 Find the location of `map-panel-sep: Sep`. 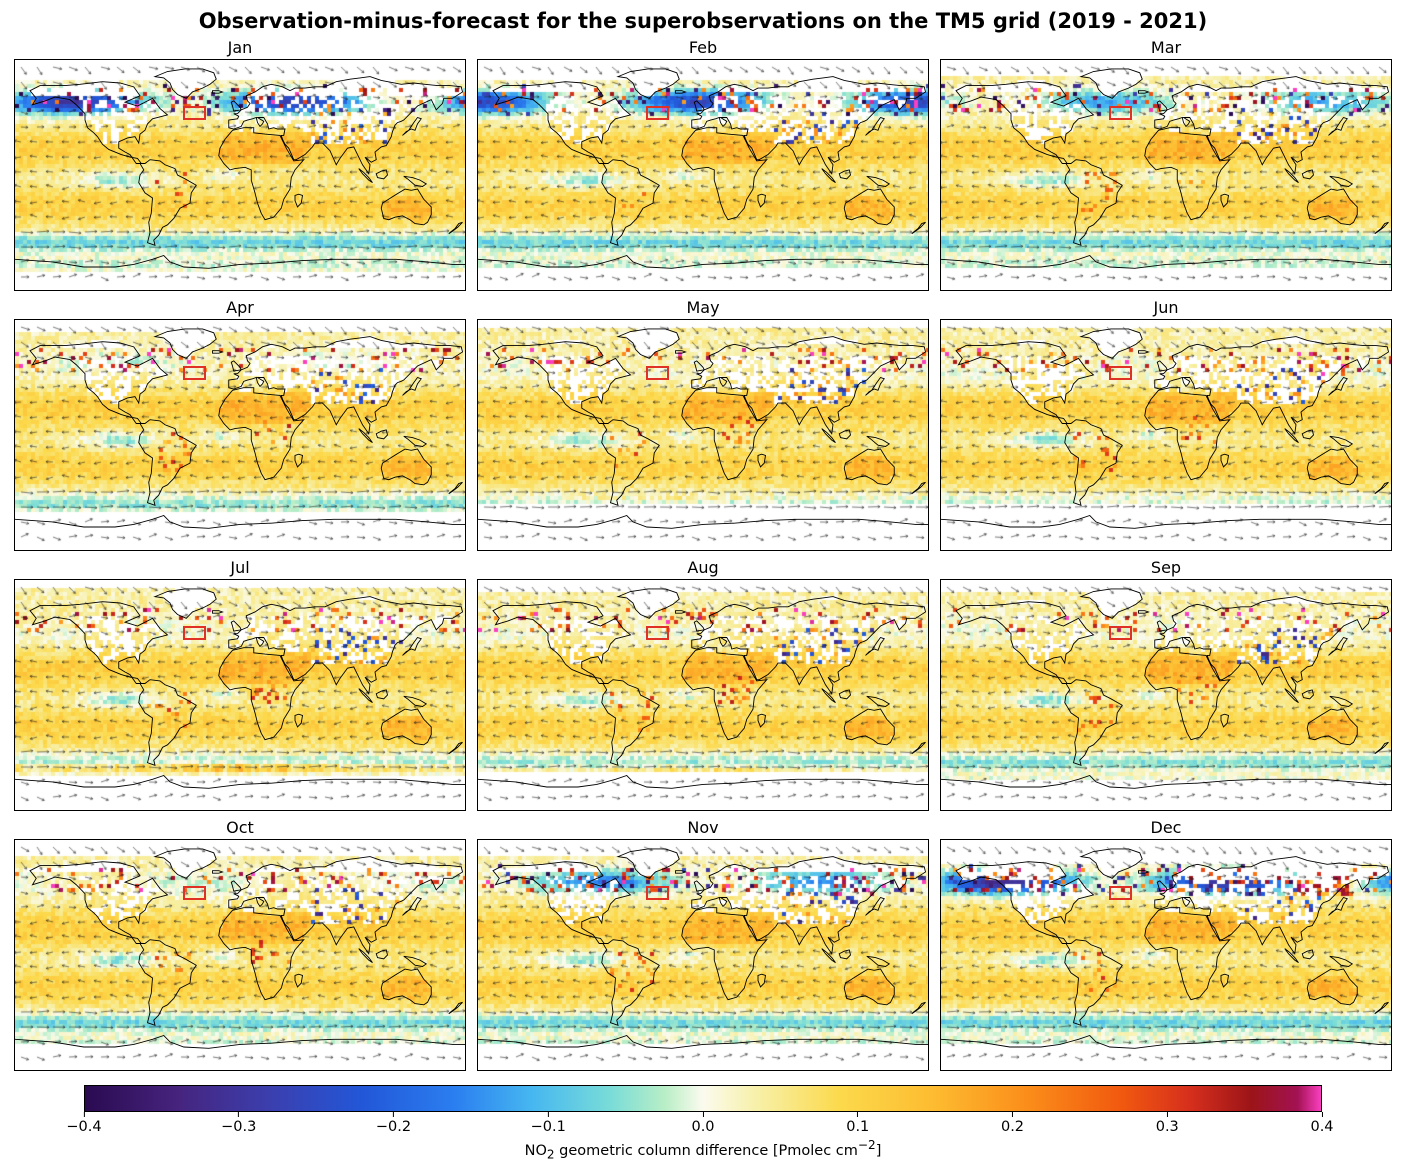

map-panel-sep: Sep is located at coordinates (1166, 683).